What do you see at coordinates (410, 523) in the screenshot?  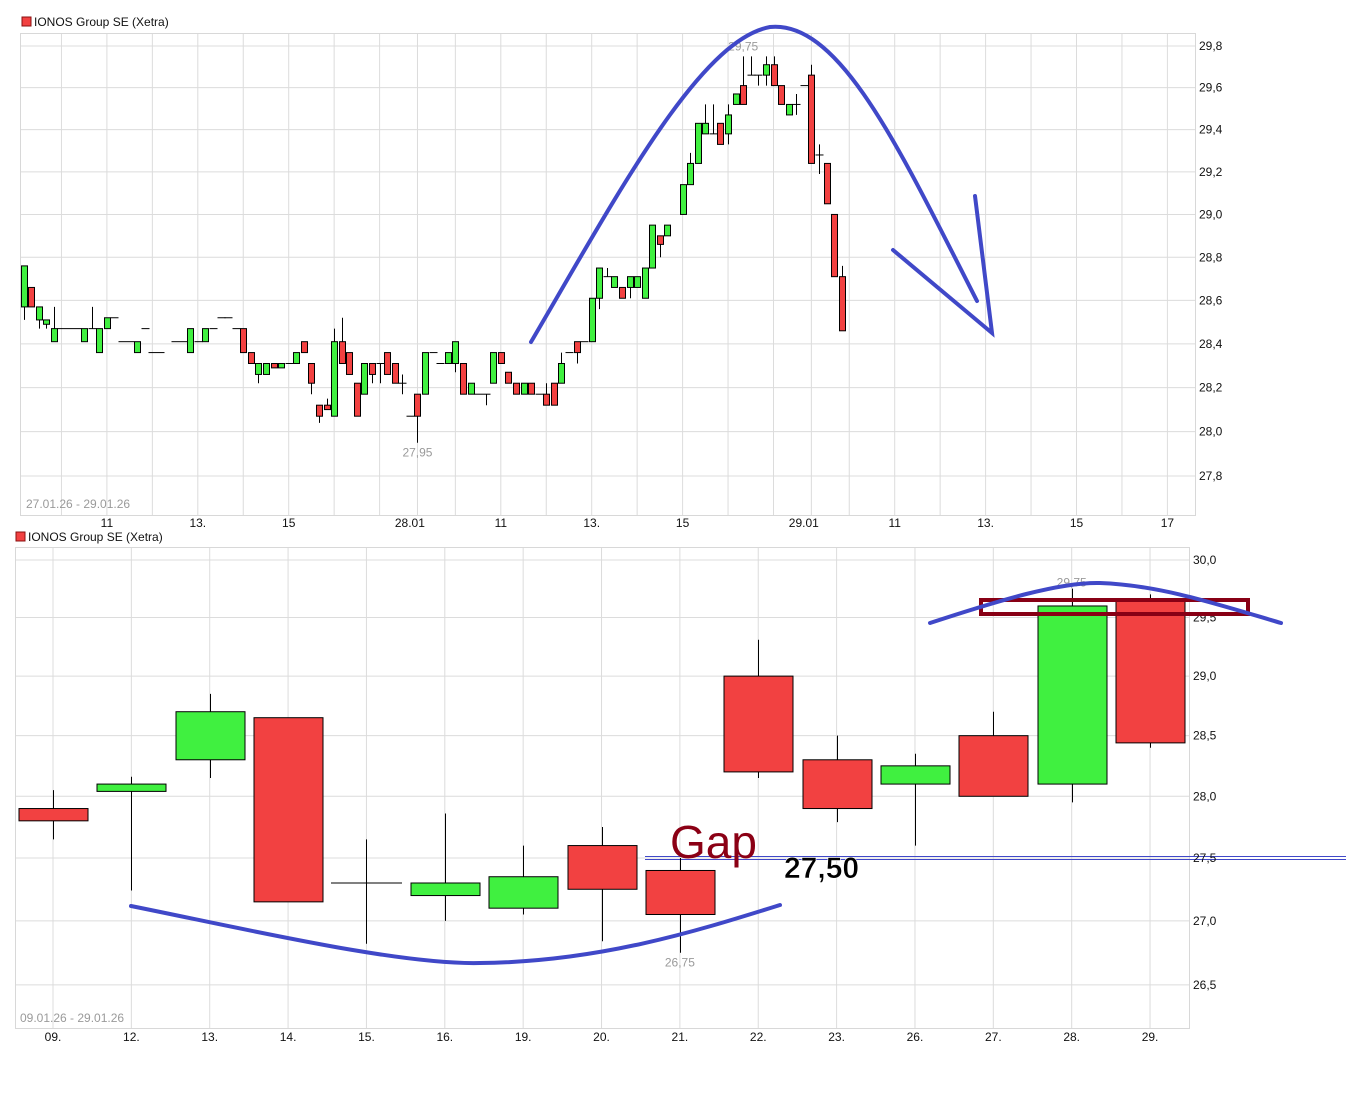 I see `x-tick-label: 28.01` at bounding box center [410, 523].